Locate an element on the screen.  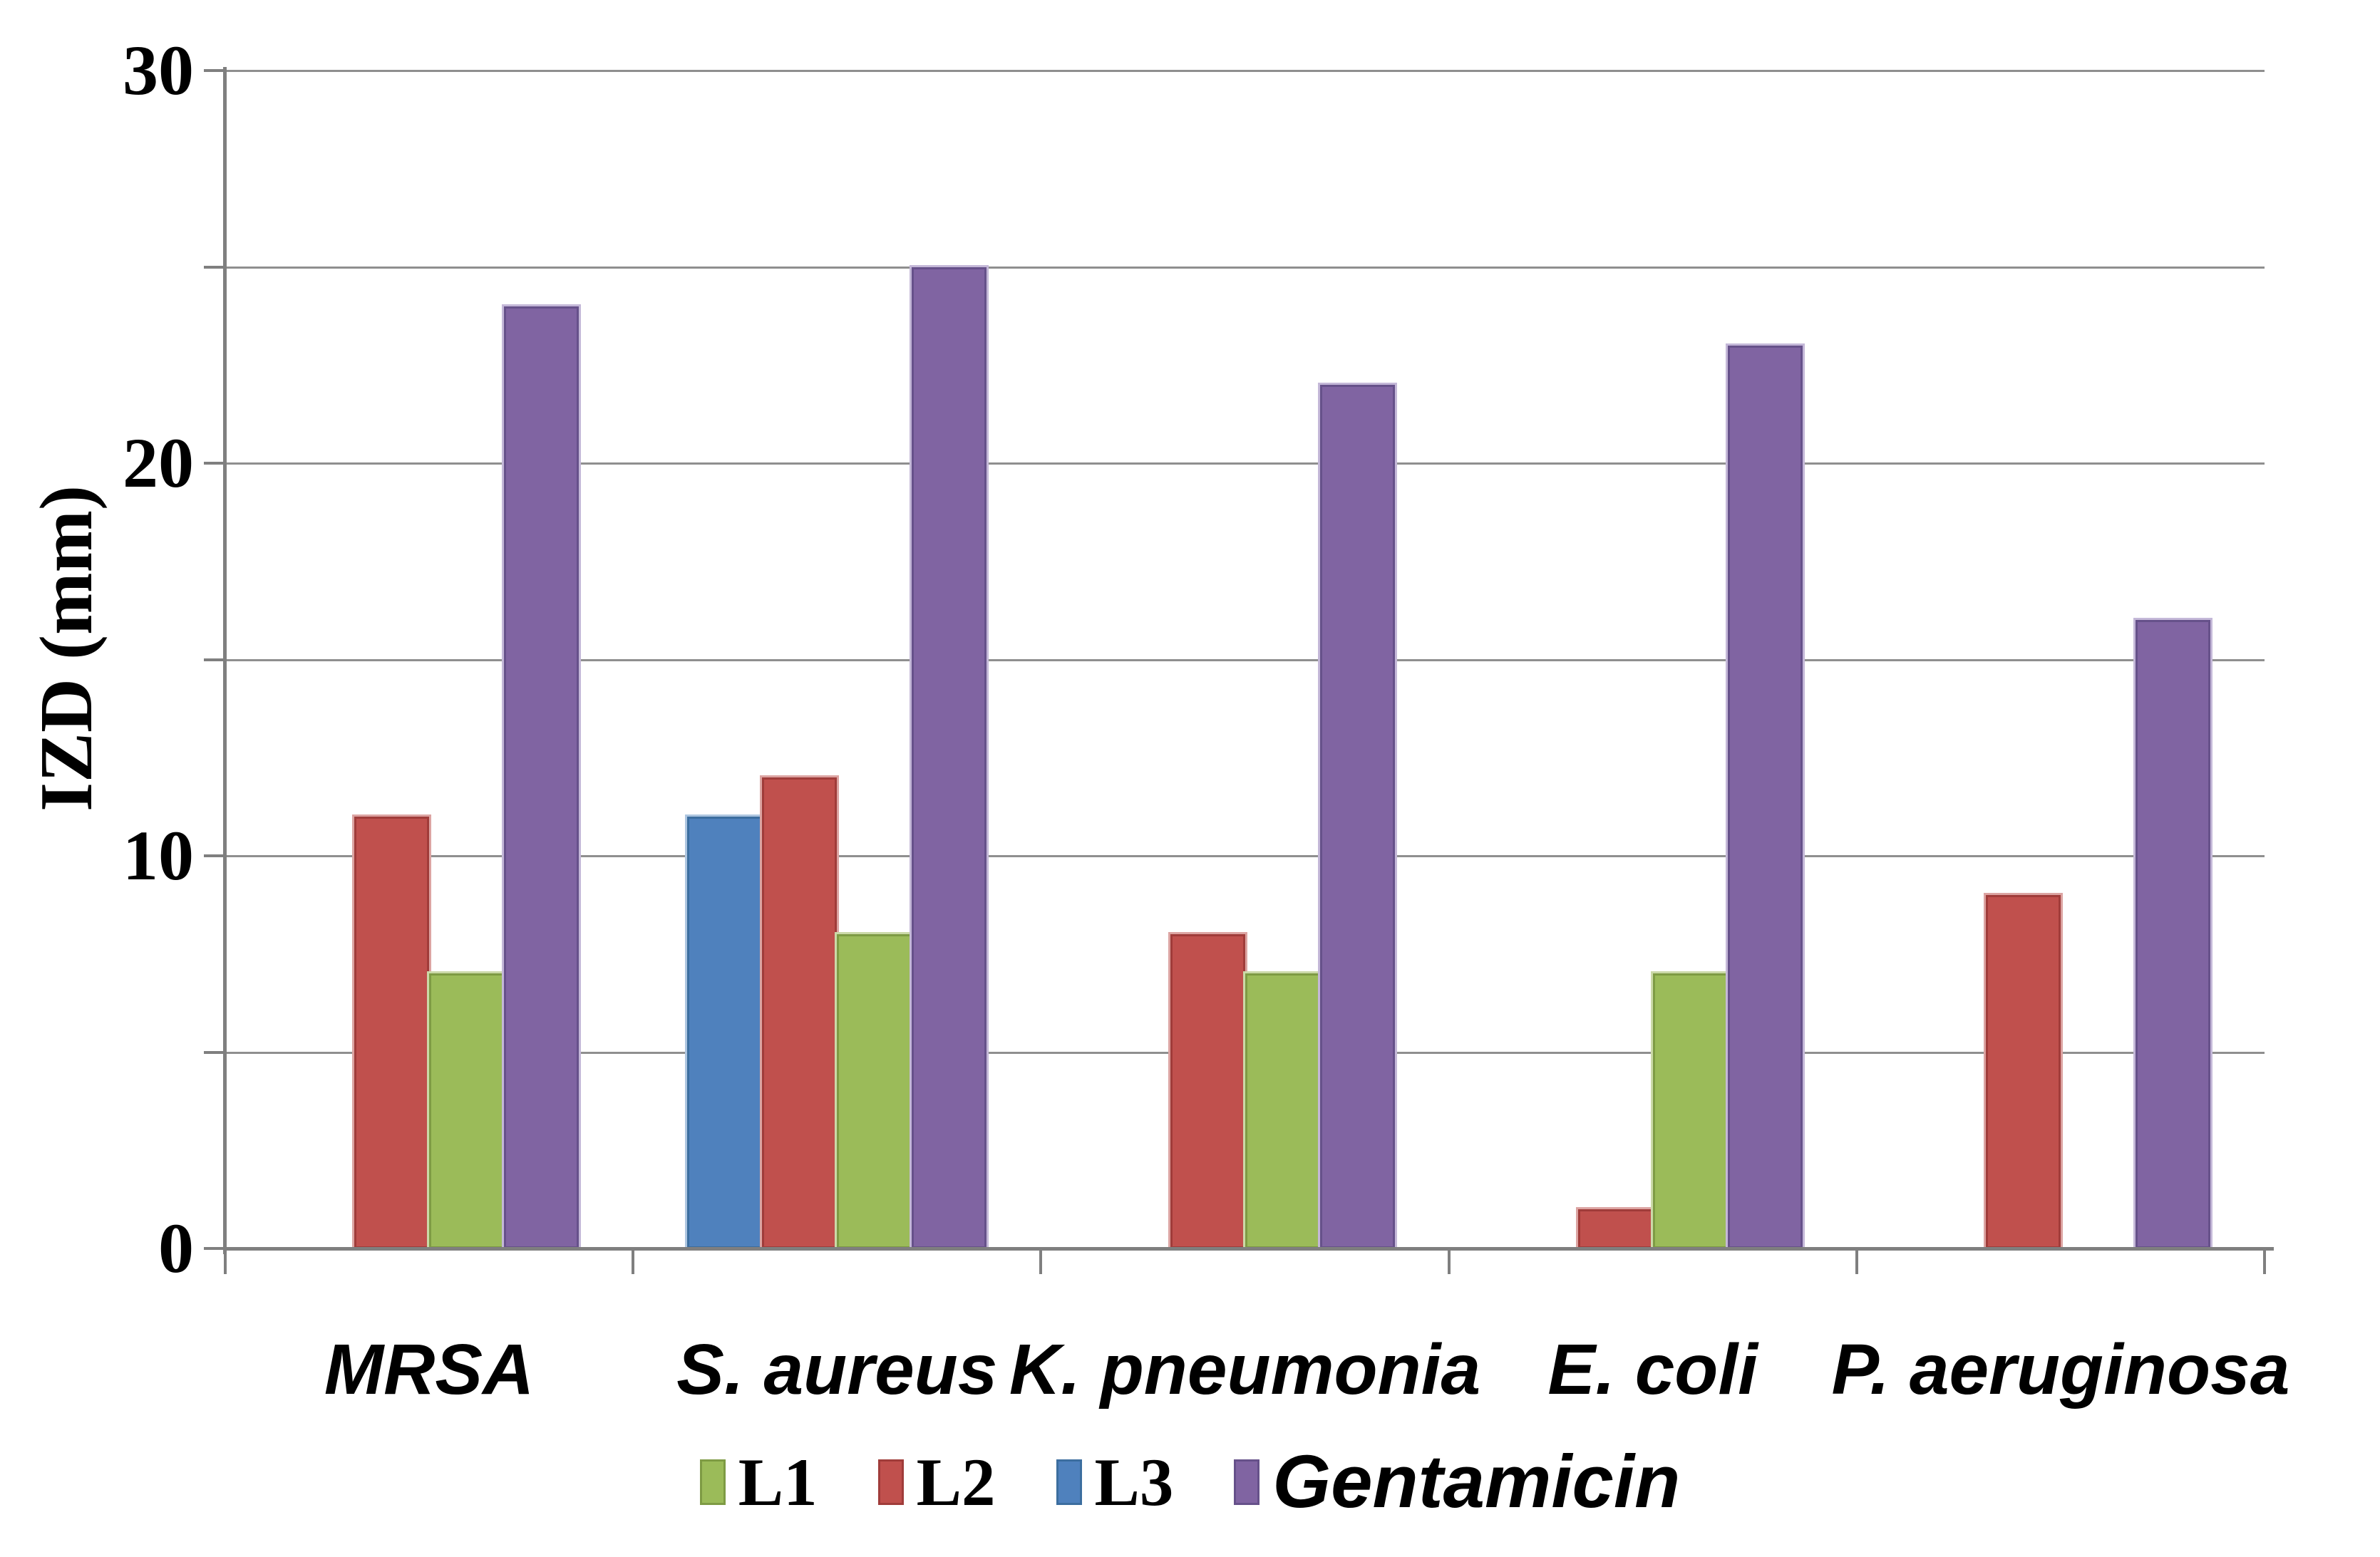
legend-swatch-l3 is located at coordinates (1069, 1482).